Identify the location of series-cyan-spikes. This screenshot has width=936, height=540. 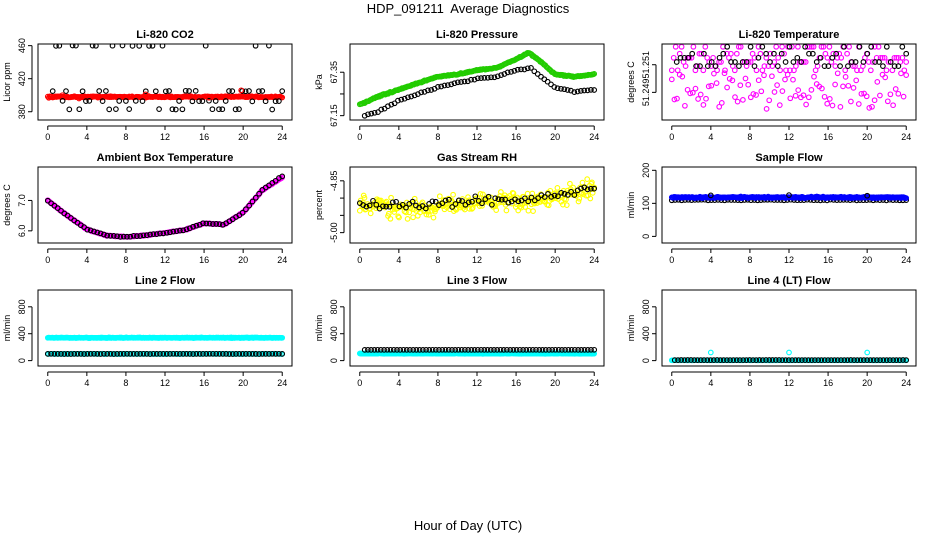
(789, 352).